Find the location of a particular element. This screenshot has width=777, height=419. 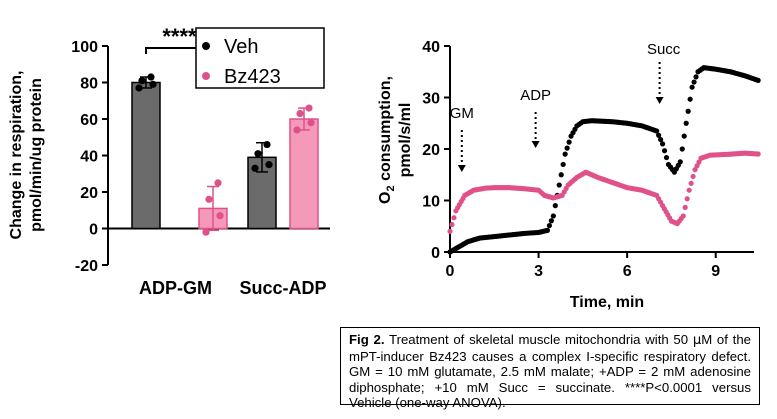

legend-label-veh: Veh is located at coordinates (241, 47).